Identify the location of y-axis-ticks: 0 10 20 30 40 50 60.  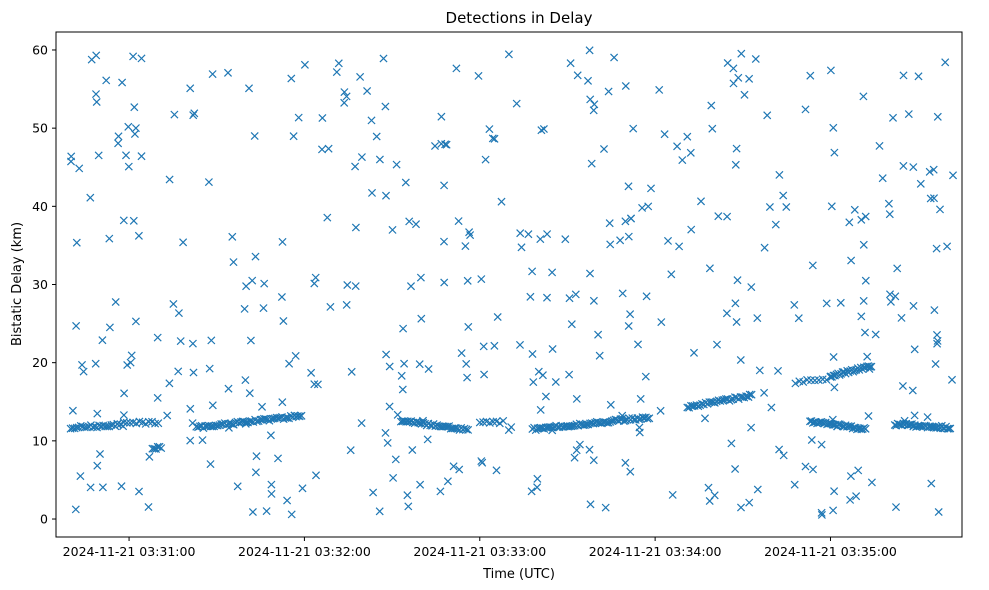
(44, 284).